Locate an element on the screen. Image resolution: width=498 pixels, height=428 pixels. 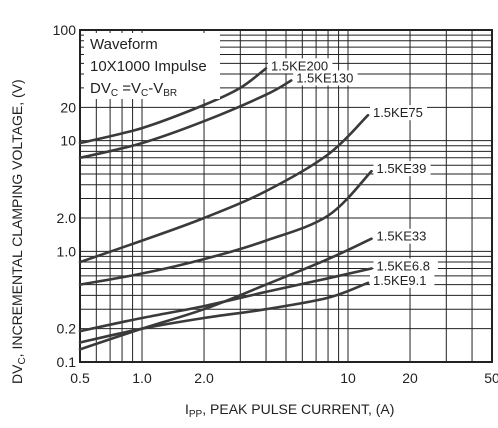
series-label-1.5ke200: 1.5KE200 is located at coordinates (299, 65).